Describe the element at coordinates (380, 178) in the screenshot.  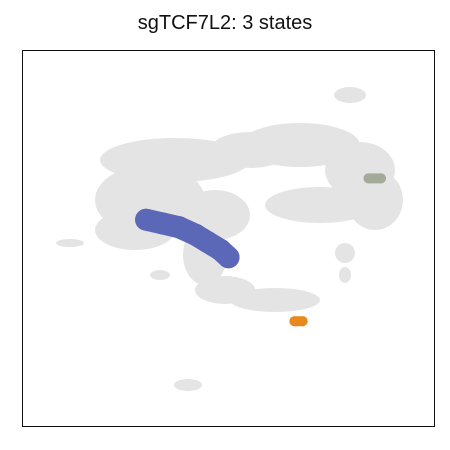
I see `cluster-point-gray-green` at that location.